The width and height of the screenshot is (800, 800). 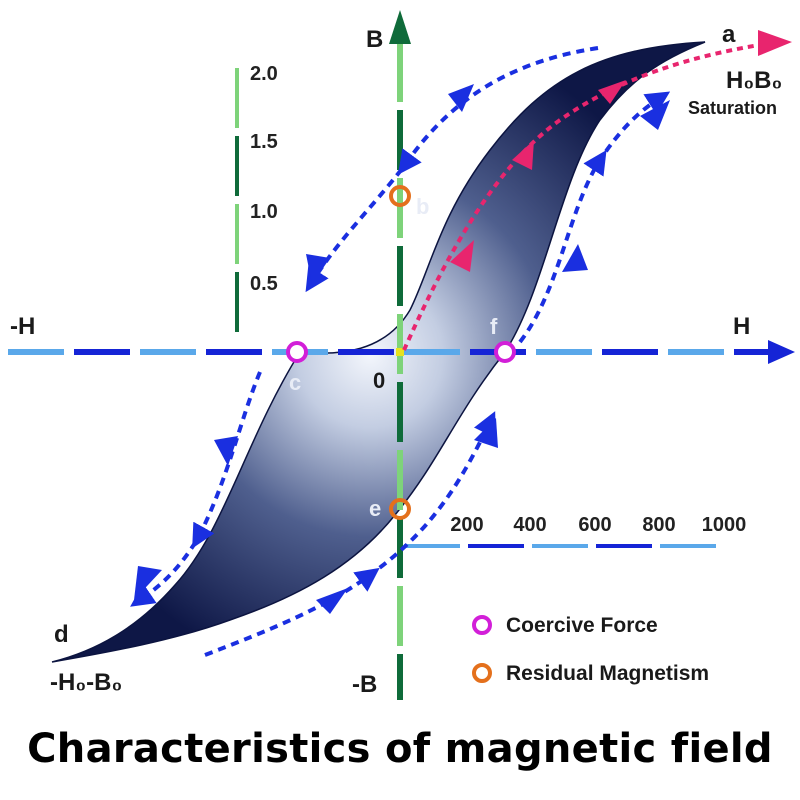 What do you see at coordinates (594, 525) in the screenshot?
I see `h-tick-label: 600` at bounding box center [594, 525].